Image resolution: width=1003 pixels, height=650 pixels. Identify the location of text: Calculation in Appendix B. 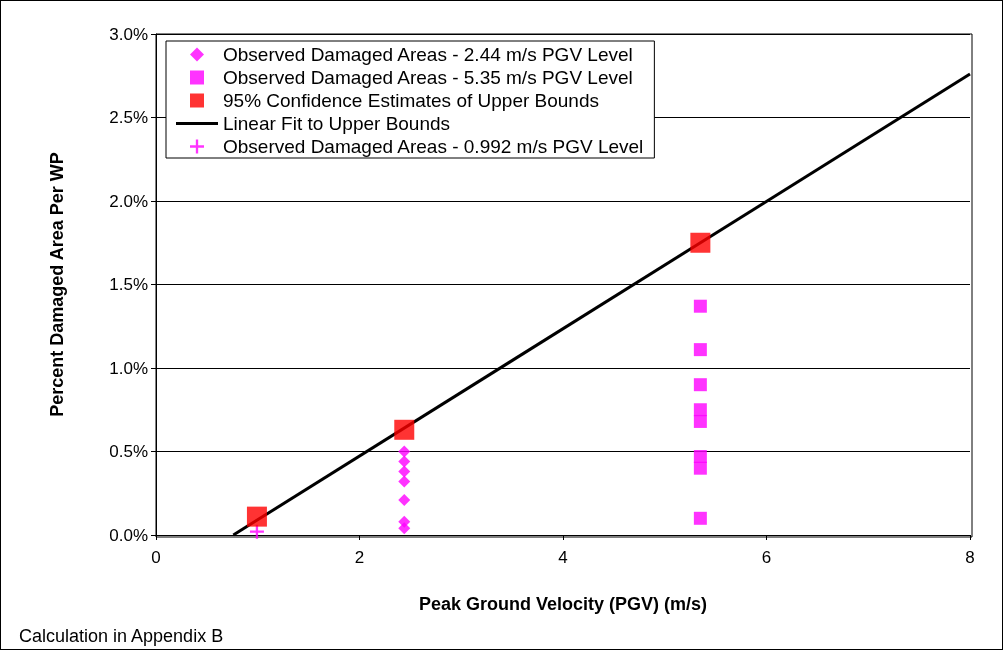
(121, 636).